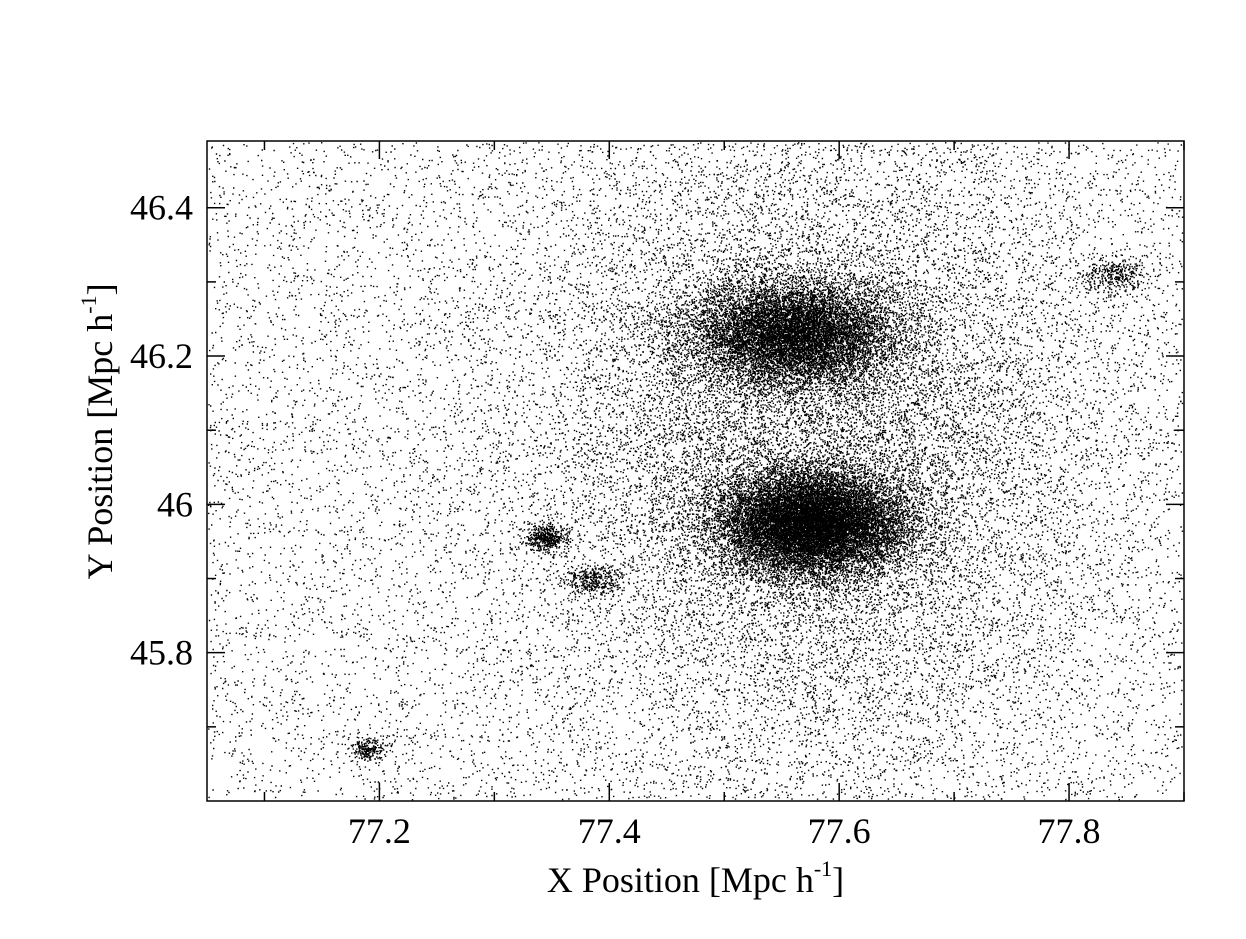 This screenshot has width=1246, height=939. Describe the element at coordinates (161, 653) in the screenshot. I see `y-tick-label: 45.8` at that location.